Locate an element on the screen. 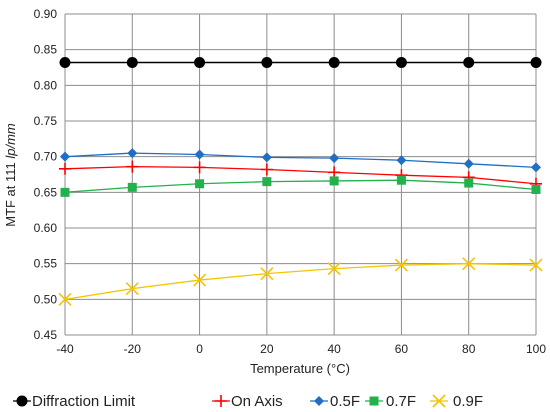 The height and width of the screenshot is (412, 550). x-tick-label: -40 is located at coordinates (65, 349).